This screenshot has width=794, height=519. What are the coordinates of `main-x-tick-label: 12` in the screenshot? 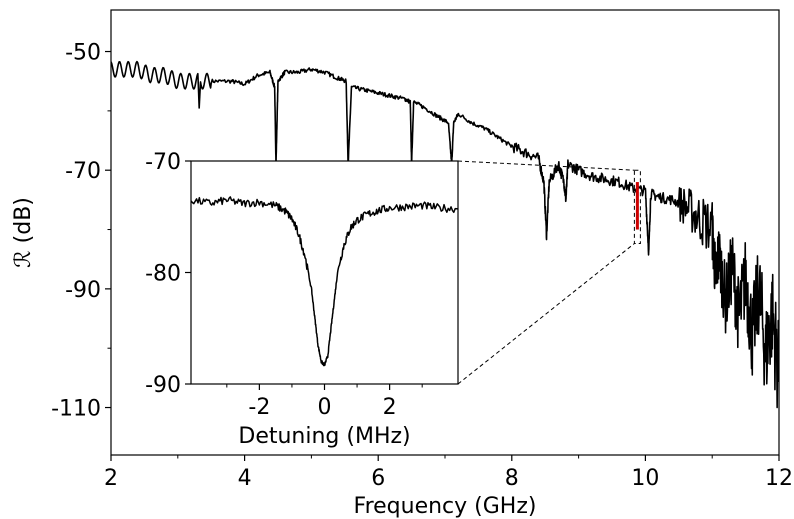 It's located at (779, 478).